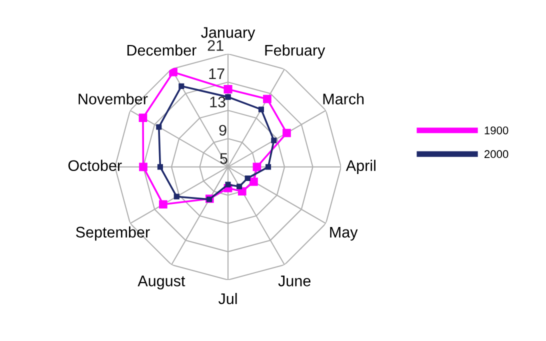 This screenshot has width=546, height=341. I want to click on spoke-label: May, so click(344, 233).